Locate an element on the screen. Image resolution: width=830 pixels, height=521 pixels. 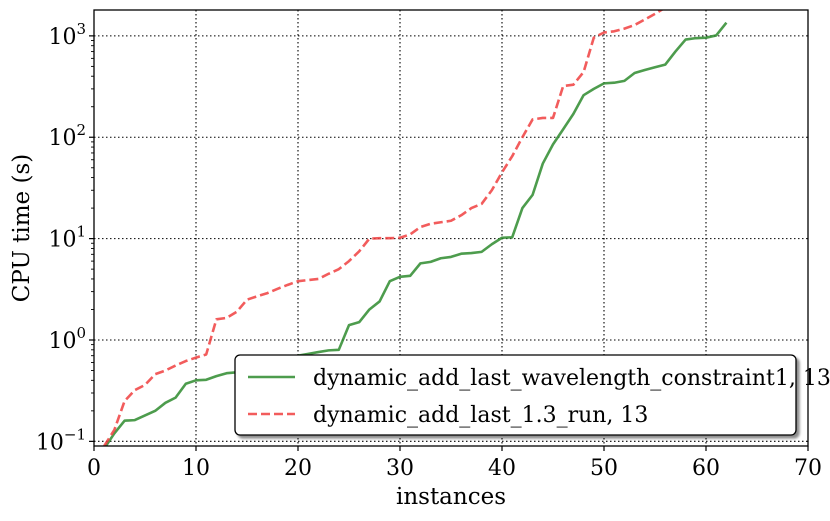
y-tick-exponent: 1 is located at coordinates (81, 232).